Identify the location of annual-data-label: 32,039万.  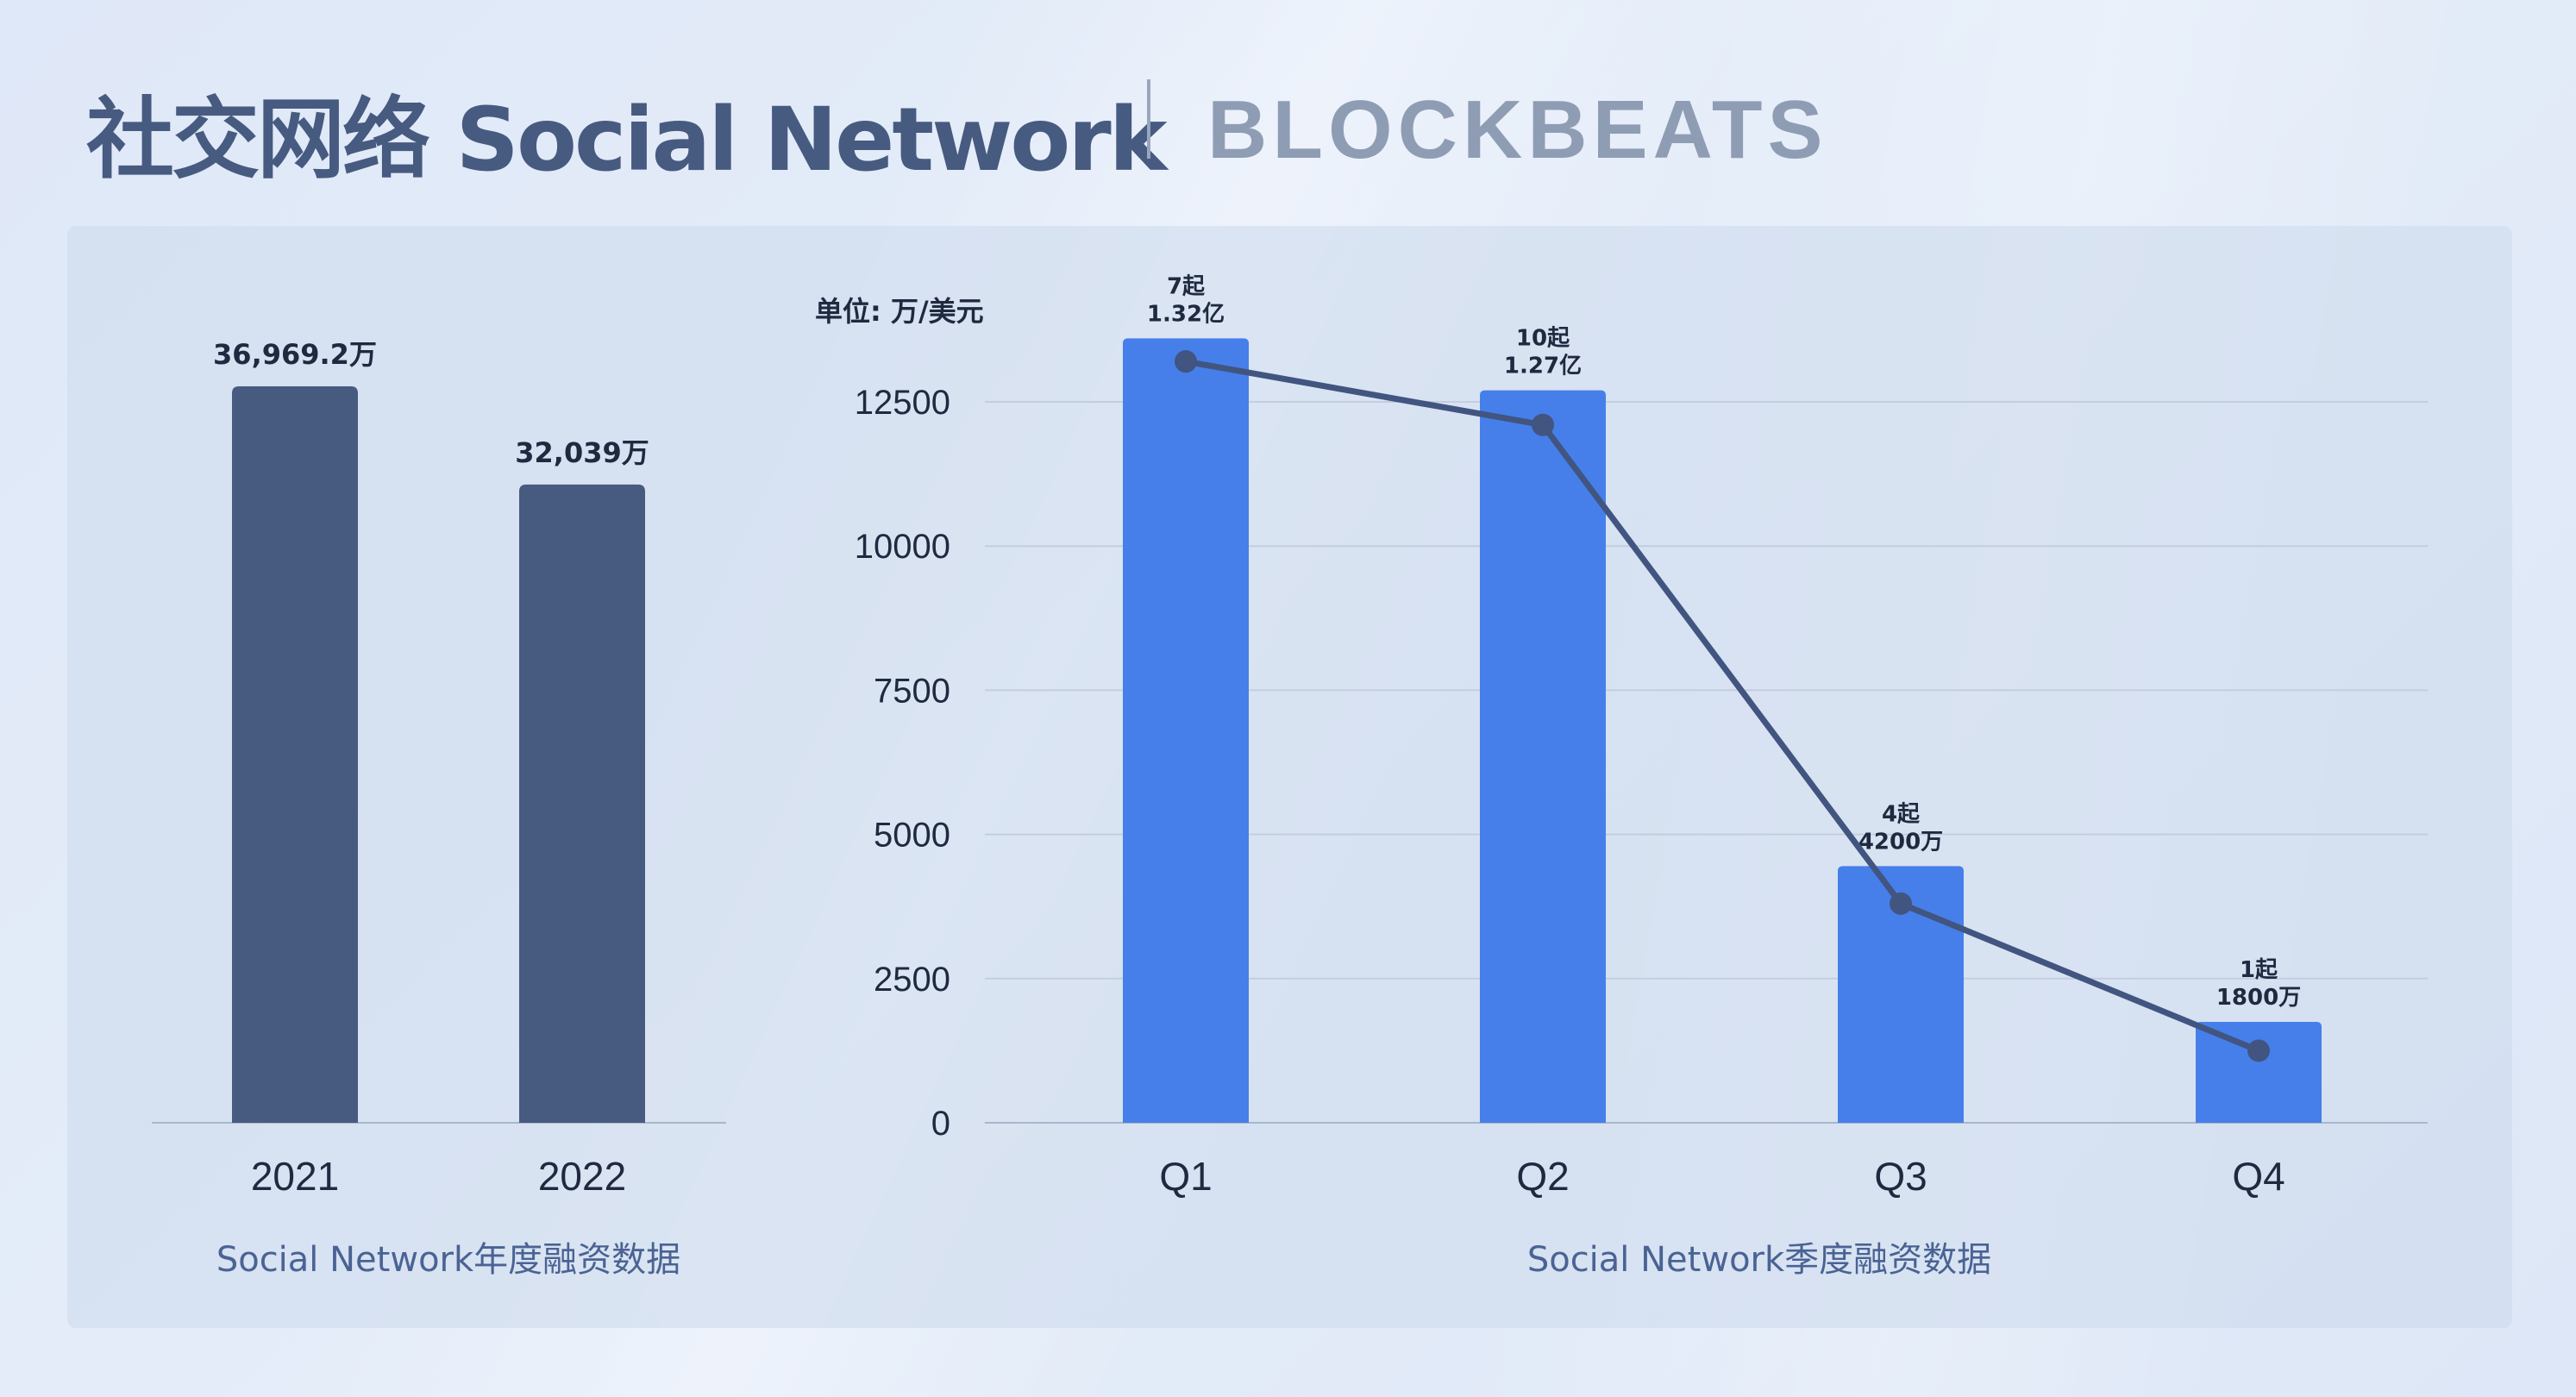
(582, 452).